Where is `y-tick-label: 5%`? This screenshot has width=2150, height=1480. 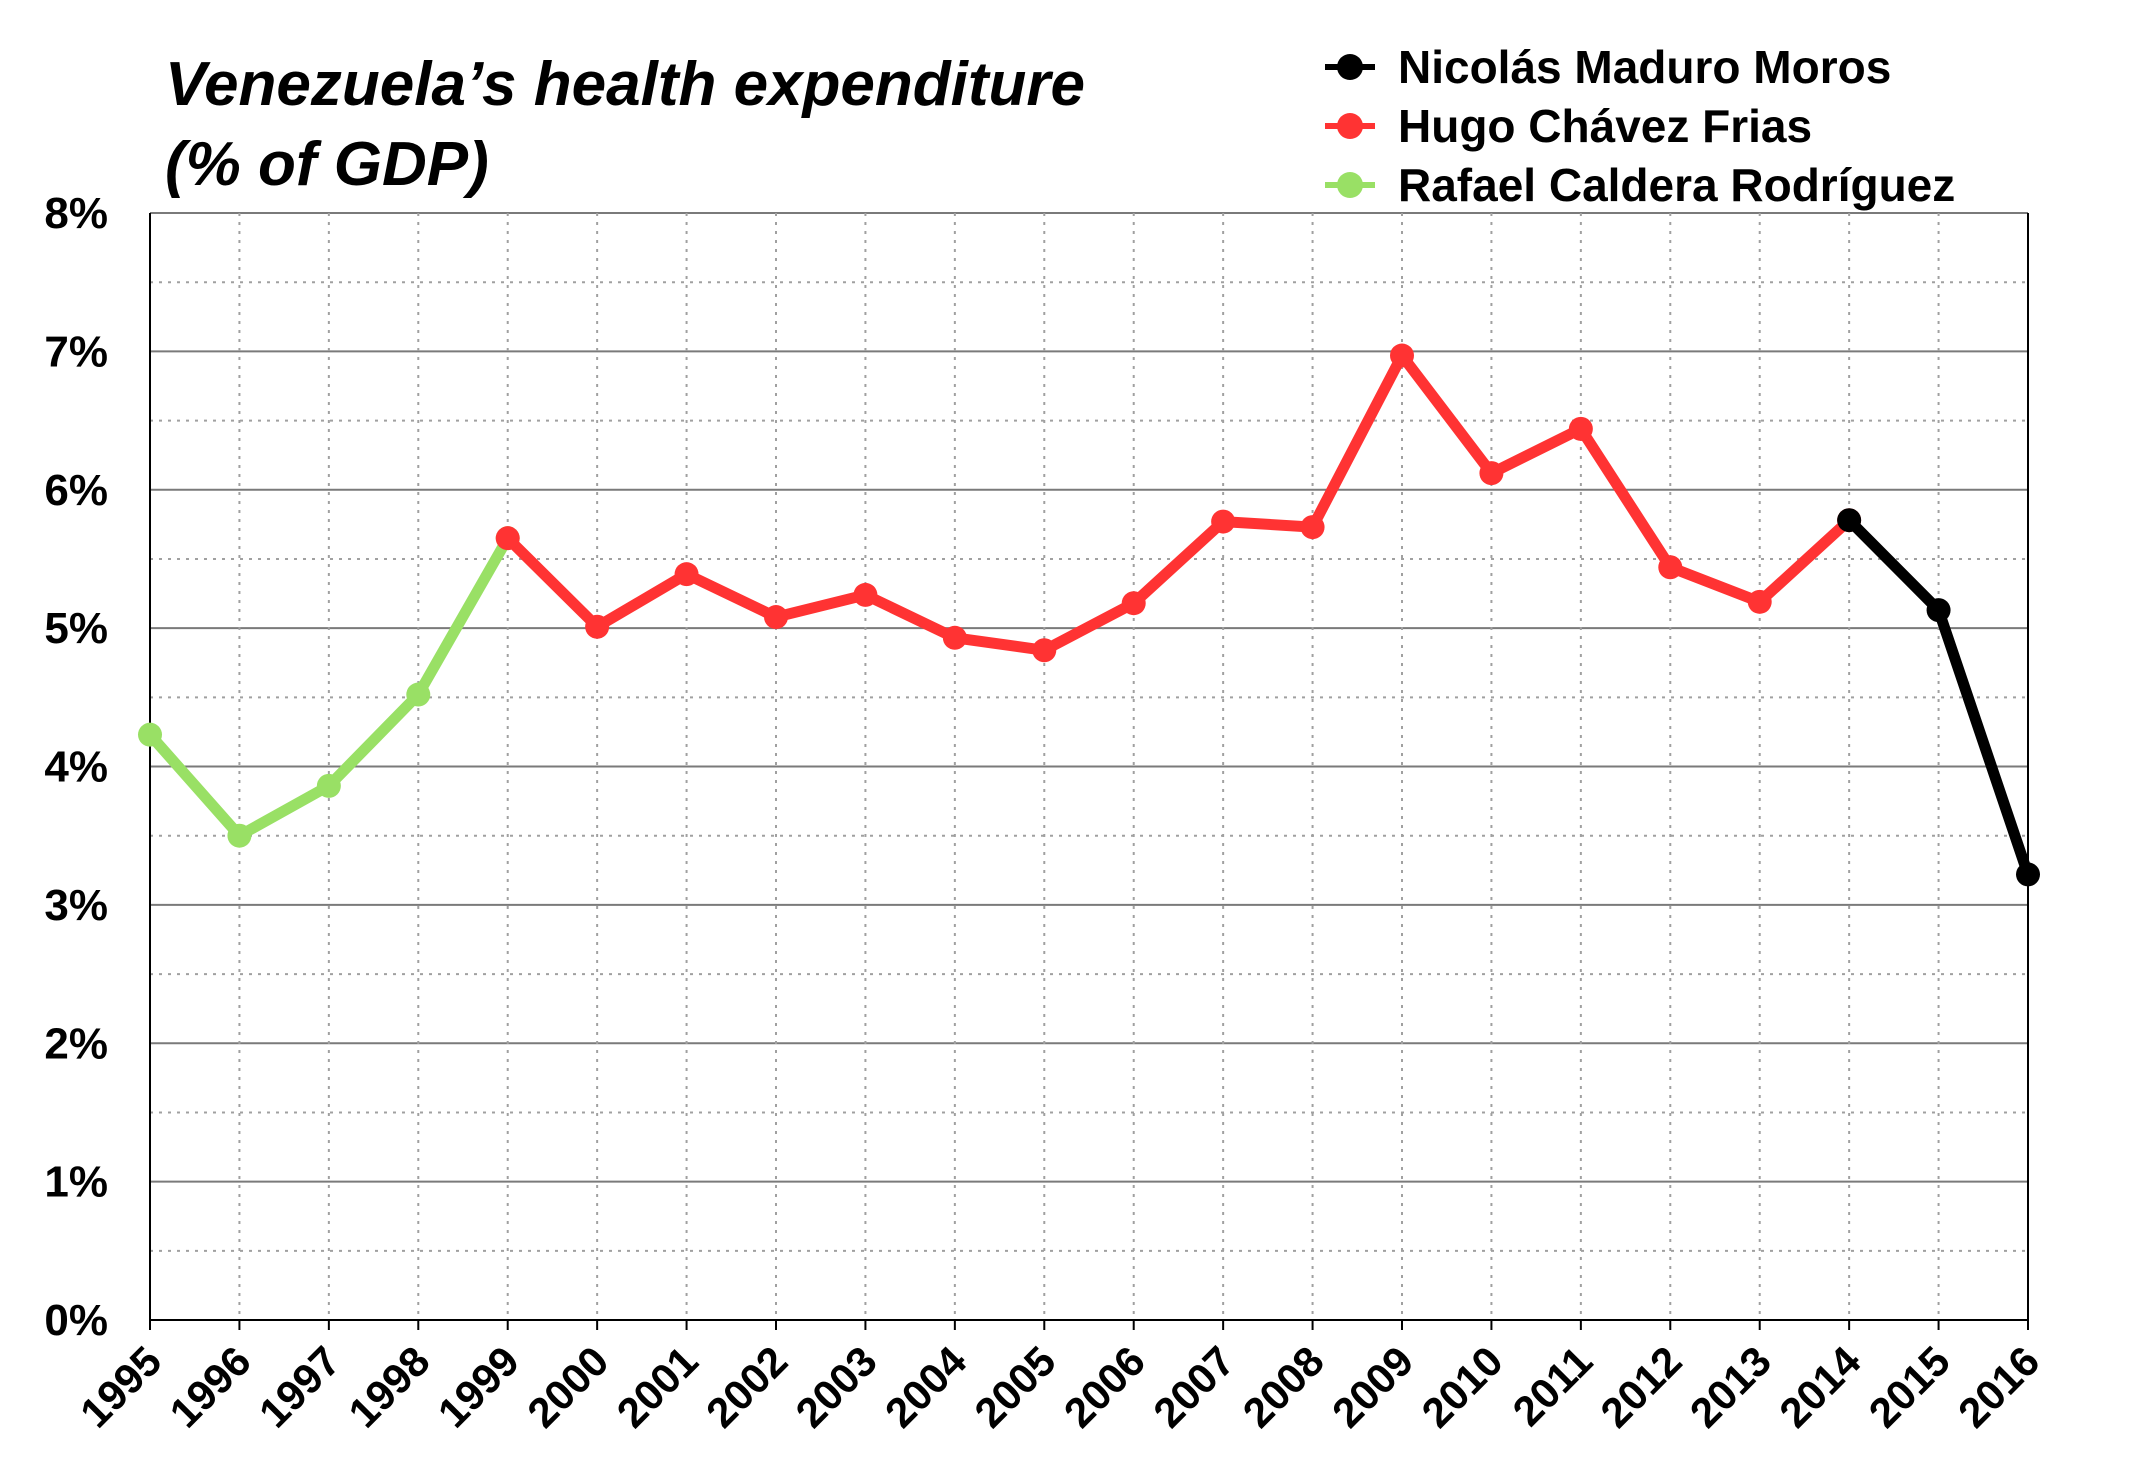 y-tick-label: 5% is located at coordinates (76, 628).